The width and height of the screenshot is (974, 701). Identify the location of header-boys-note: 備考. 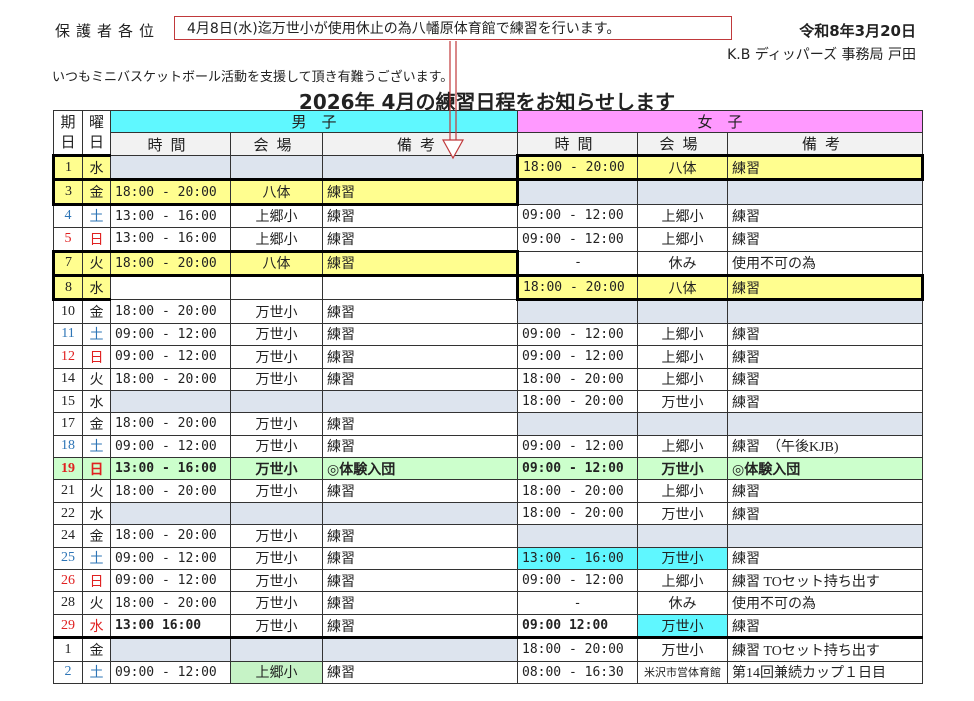
(420, 144).